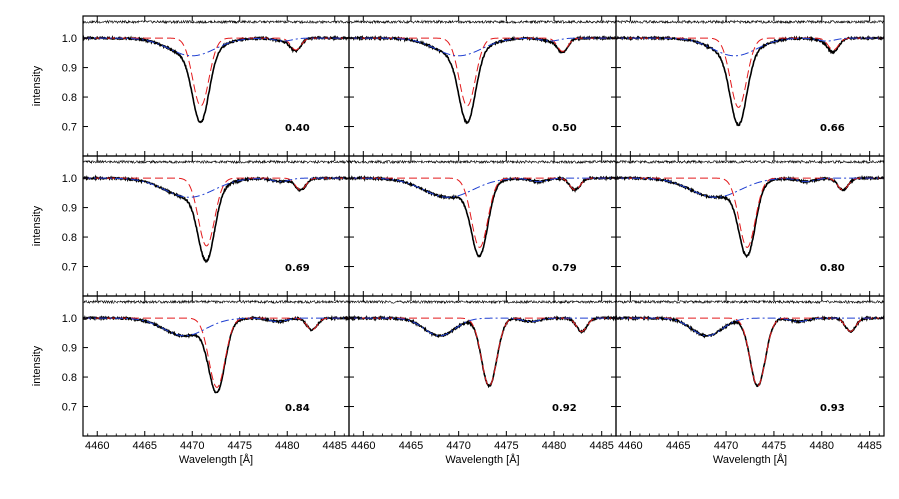 This screenshot has height=499, width=899. I want to click on panel-6-component-1-line, so click(750, 212).